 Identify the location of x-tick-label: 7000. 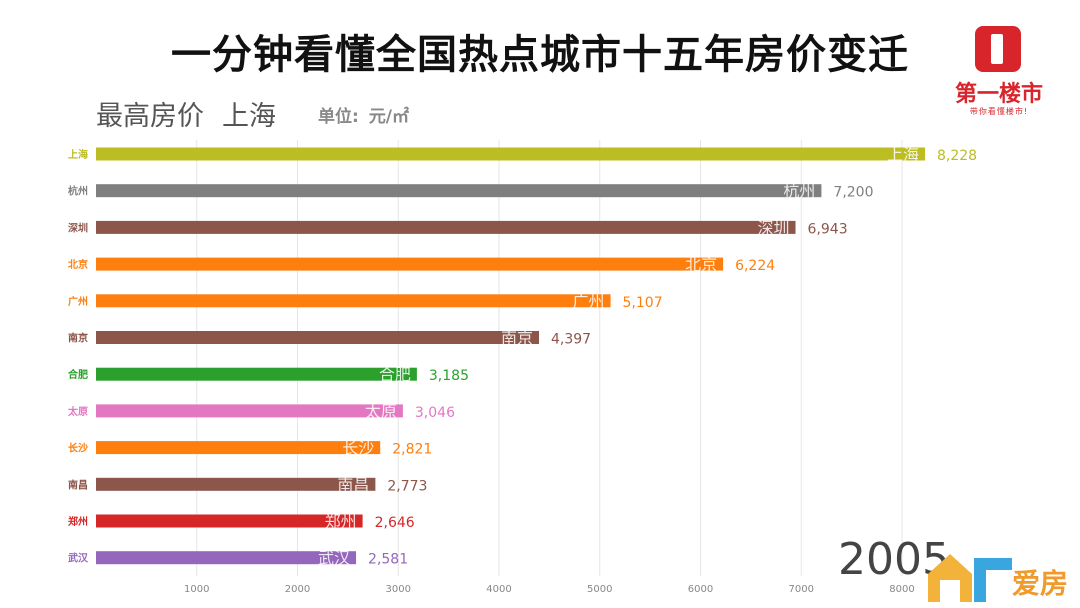
(801, 589).